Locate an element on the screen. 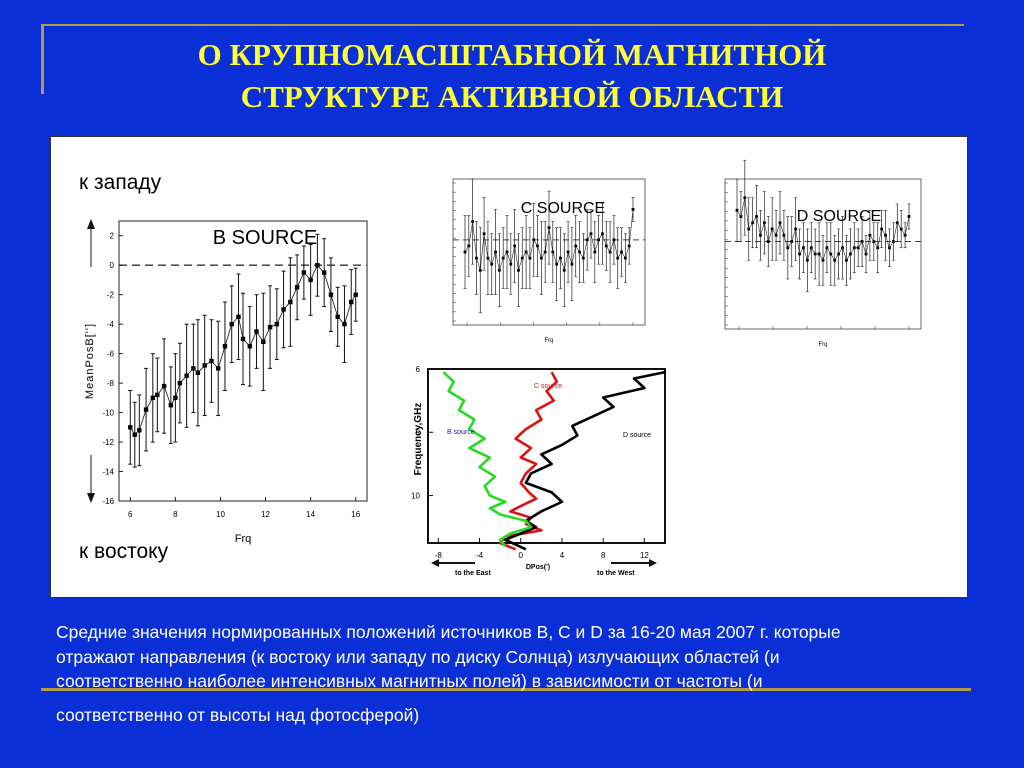 This screenshot has width=1024, height=768. title-line-1: О КРУПНОМАСШТАБНОЙ МАГНИТНОЙ is located at coordinates (512, 54).